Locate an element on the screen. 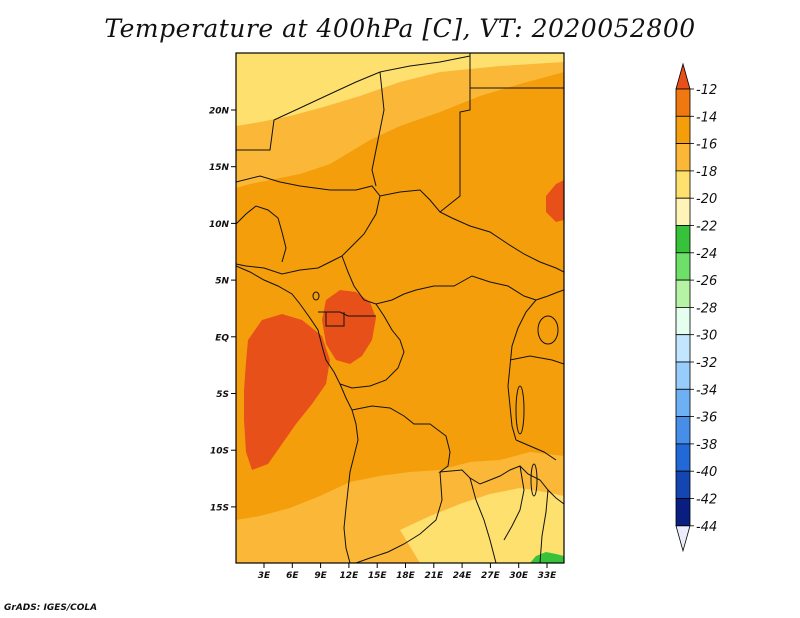 The height and width of the screenshot is (618, 800). colorbar-label: -20 is located at coordinates (706, 199).